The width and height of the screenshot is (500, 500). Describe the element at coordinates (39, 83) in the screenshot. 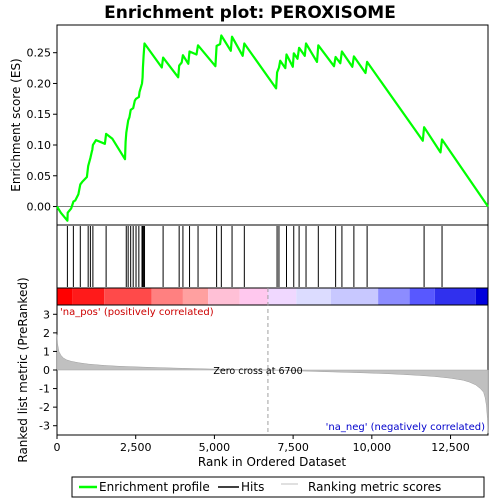

I see `es-y-tick-label: 0.20` at that location.